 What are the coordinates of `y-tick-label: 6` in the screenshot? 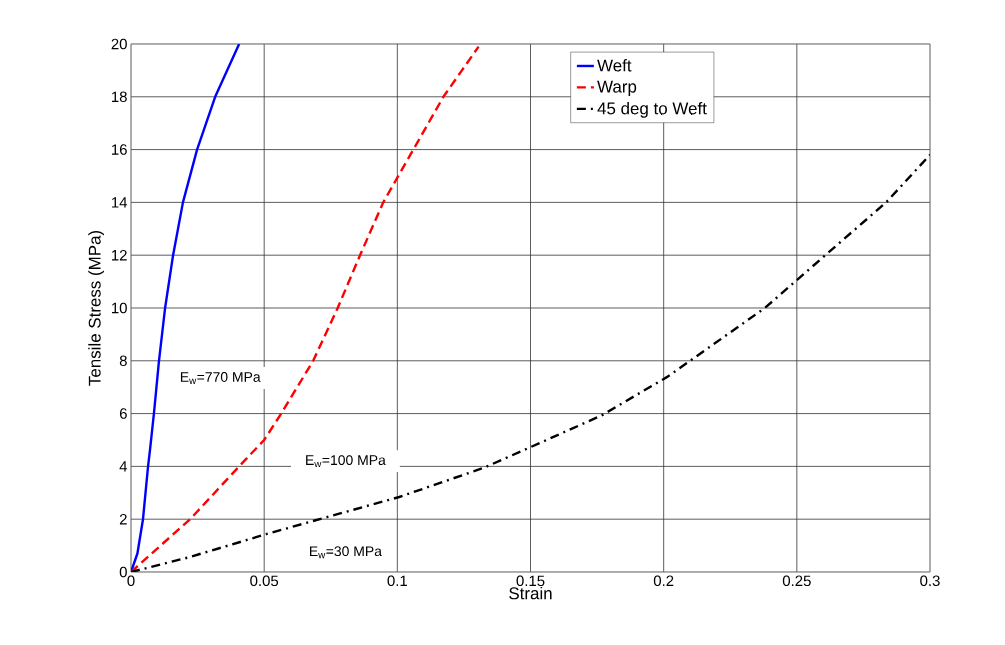 It's located at (123, 413).